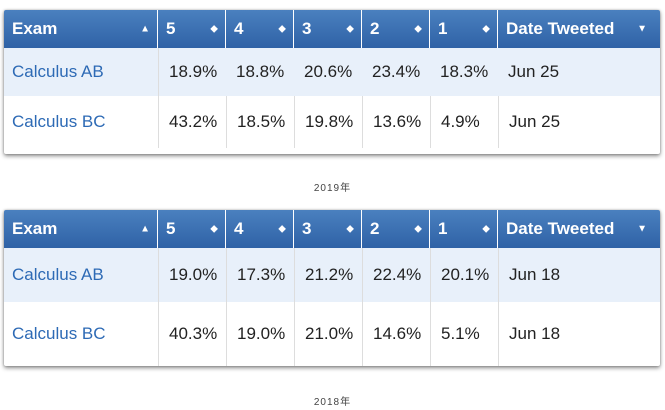 Image resolution: width=665 pixels, height=410 pixels. I want to click on score-cell: 21.2%, so click(328, 275).